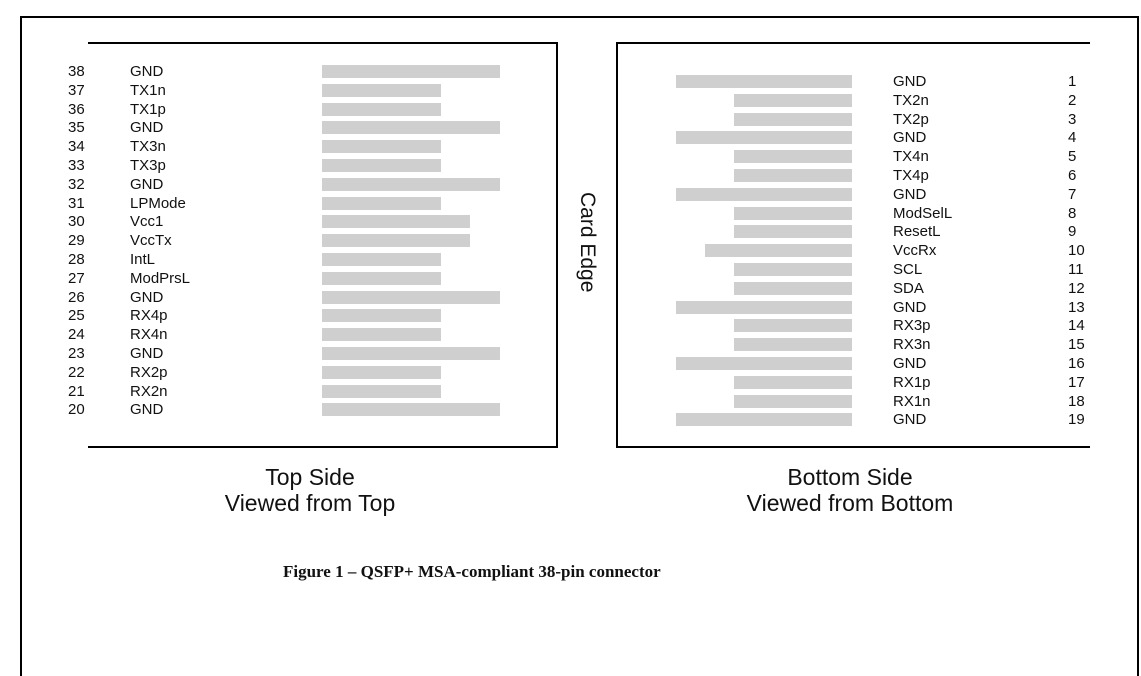  I want to click on pin-name: RX2p, so click(149, 372).